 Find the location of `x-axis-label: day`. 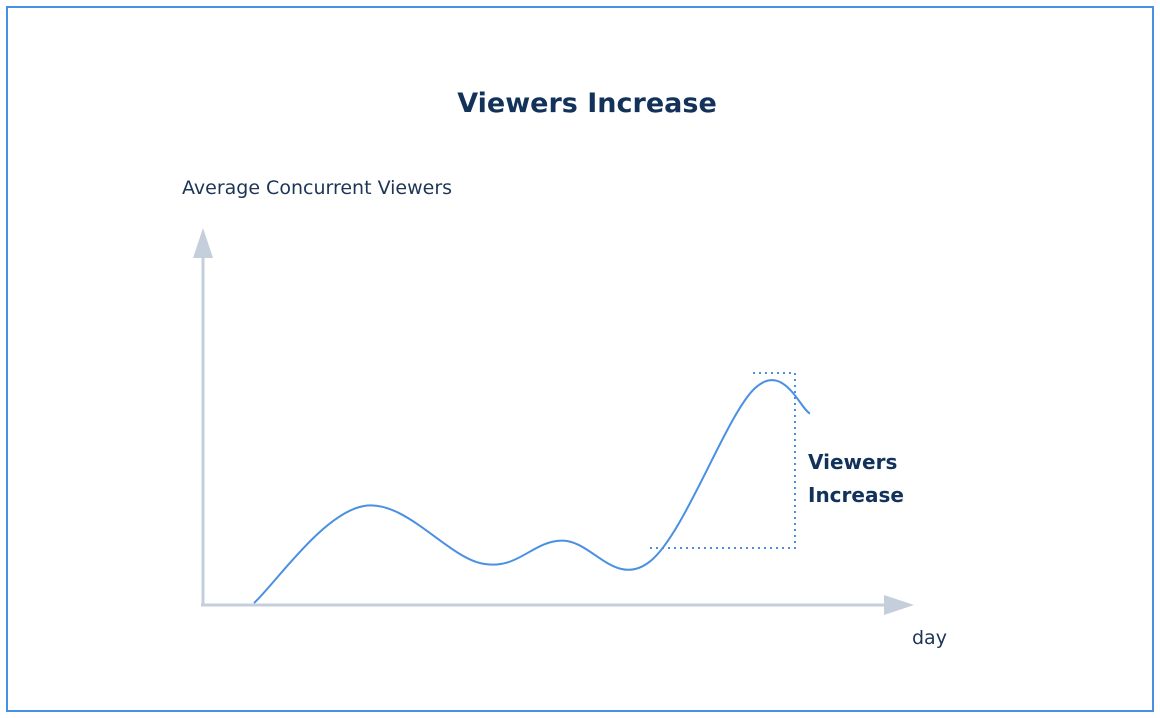

x-axis-label: day is located at coordinates (929, 638).